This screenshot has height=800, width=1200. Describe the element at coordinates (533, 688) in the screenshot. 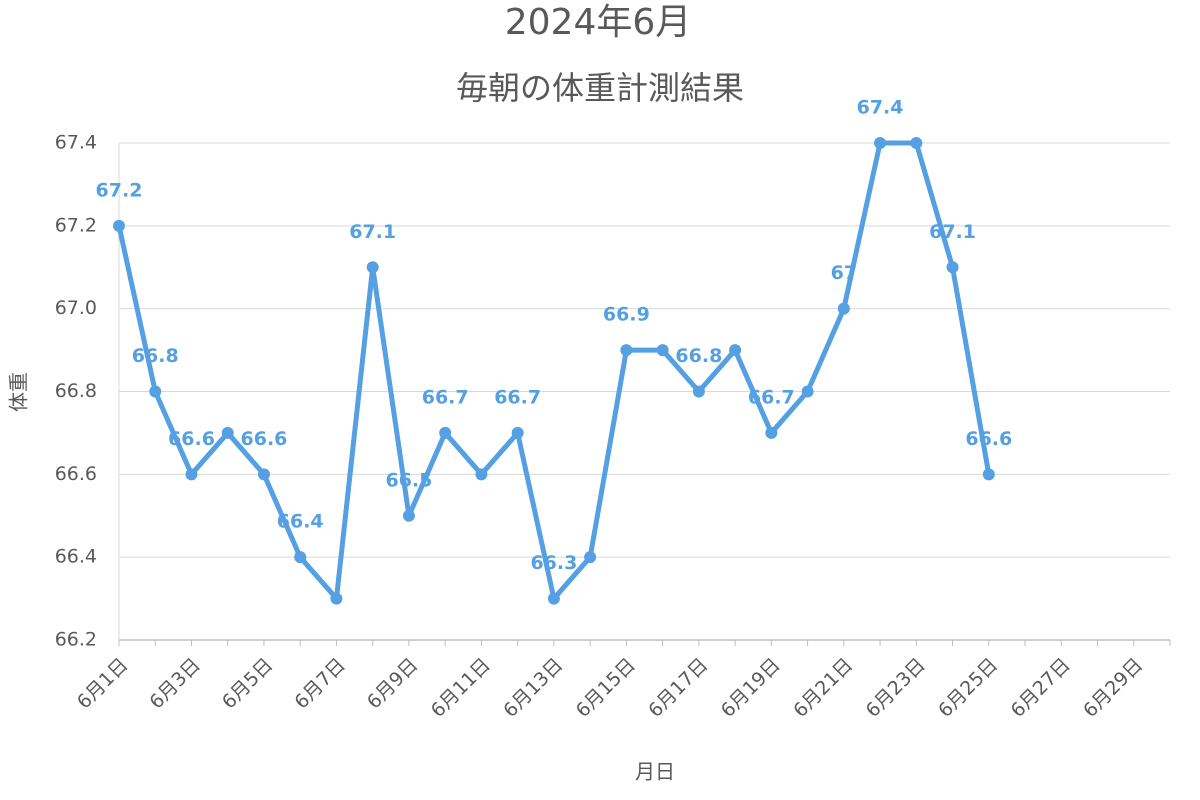

I see `x-tick-label: 6月13日` at that location.